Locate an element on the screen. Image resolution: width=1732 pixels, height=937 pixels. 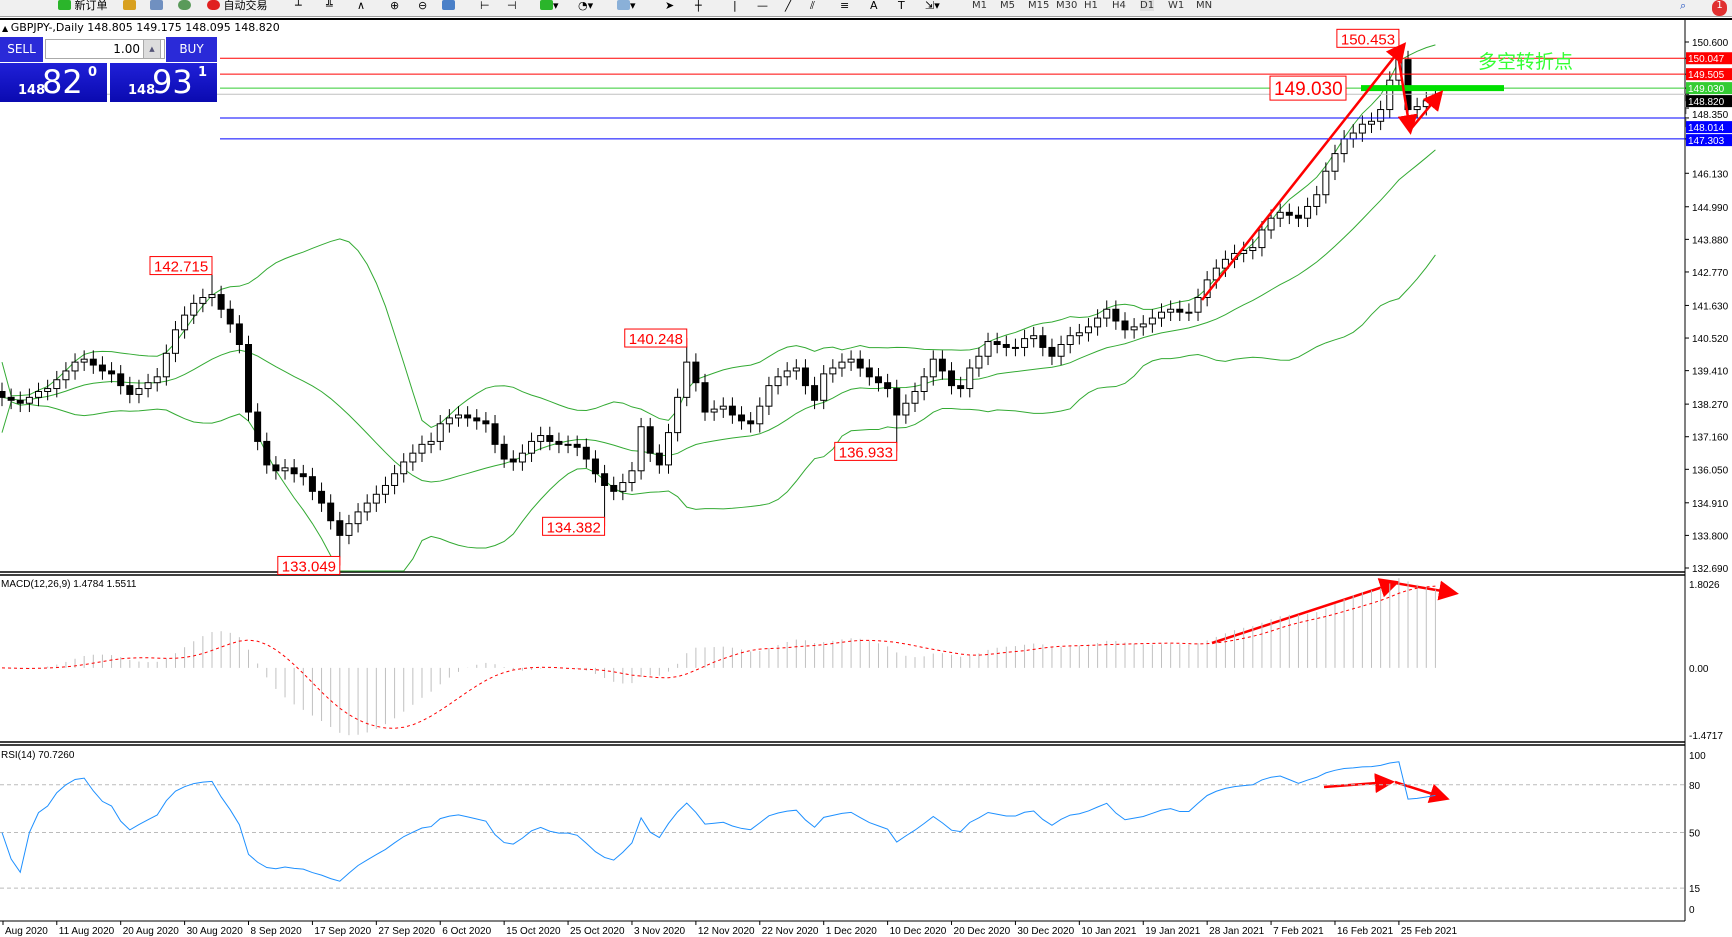
date-tick-label: 1 Dec 2020 is located at coordinates (852, 931).